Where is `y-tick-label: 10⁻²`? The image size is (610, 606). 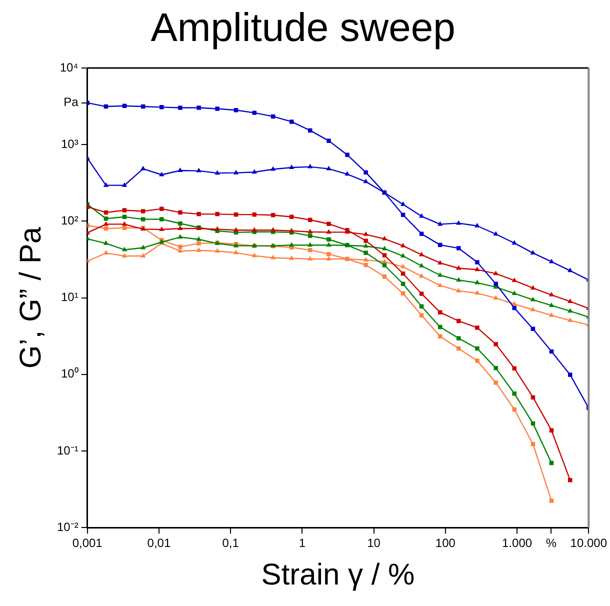
y-tick-label: 10⁻² is located at coordinates (67, 527).